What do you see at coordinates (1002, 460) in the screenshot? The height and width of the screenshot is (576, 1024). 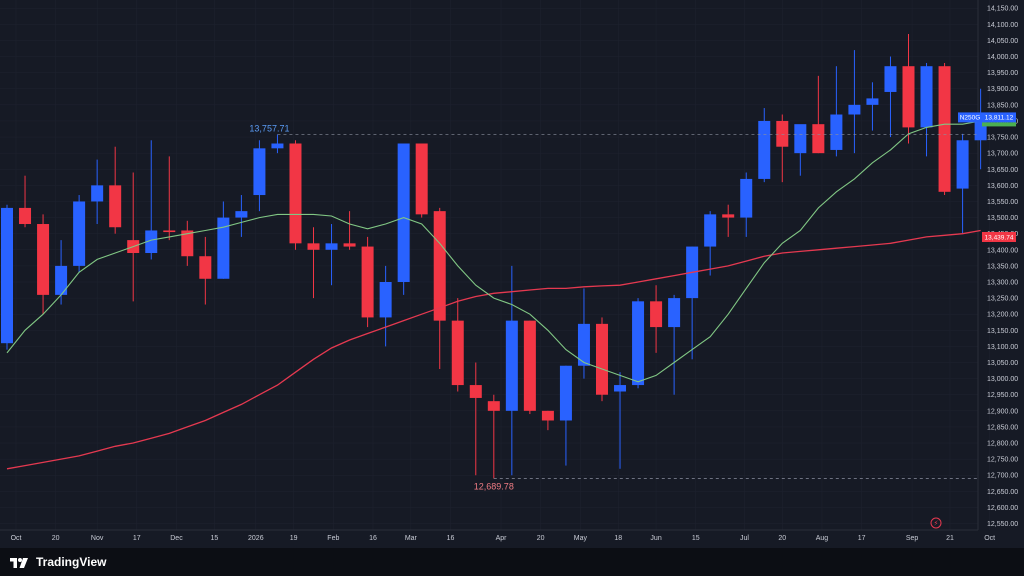 I see `price-tick-label: 12,750.00` at bounding box center [1002, 460].